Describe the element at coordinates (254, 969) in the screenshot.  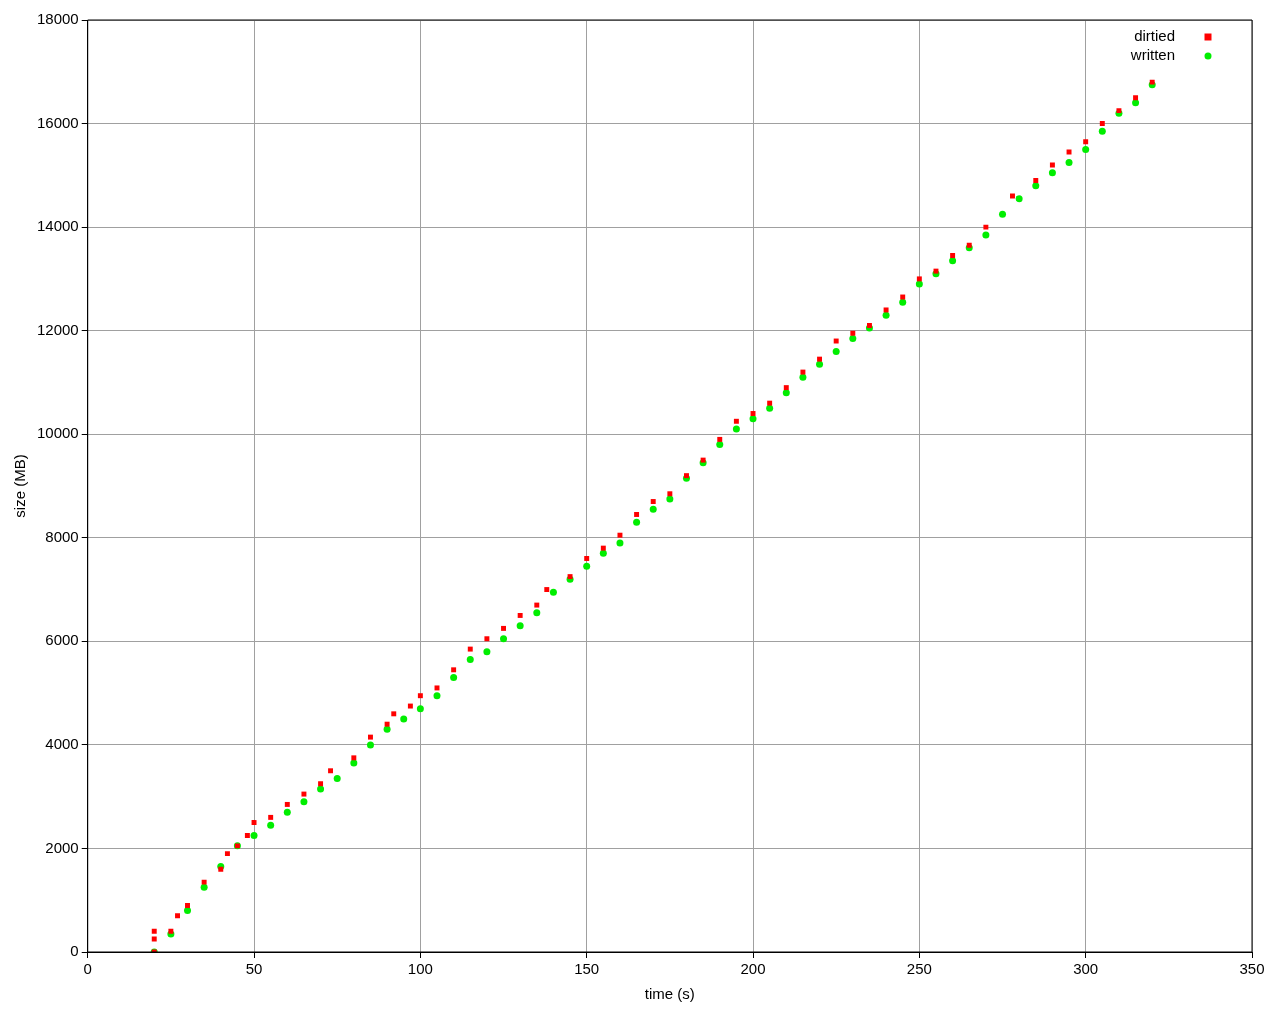
I see `x-tick-label: 50` at that location.